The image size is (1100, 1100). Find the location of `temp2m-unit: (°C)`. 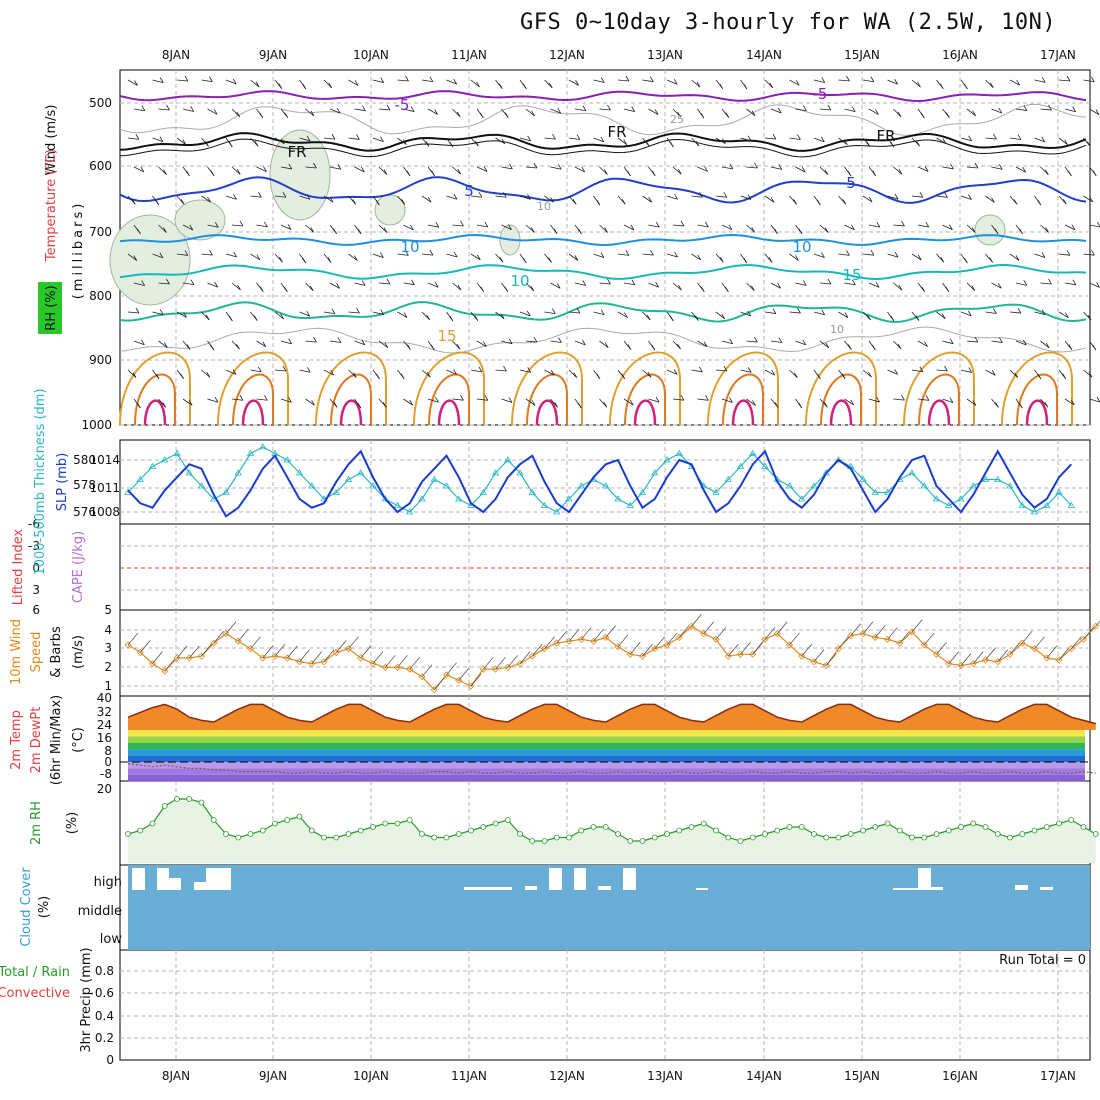

temp2m-unit: (°C) is located at coordinates (78, 740).